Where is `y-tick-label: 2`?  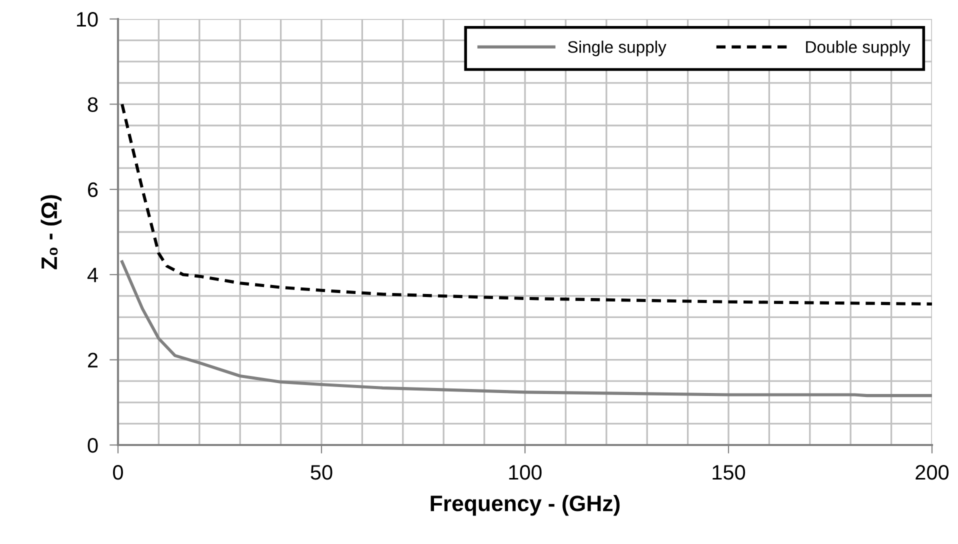
y-tick-label: 2 is located at coordinates (93, 360).